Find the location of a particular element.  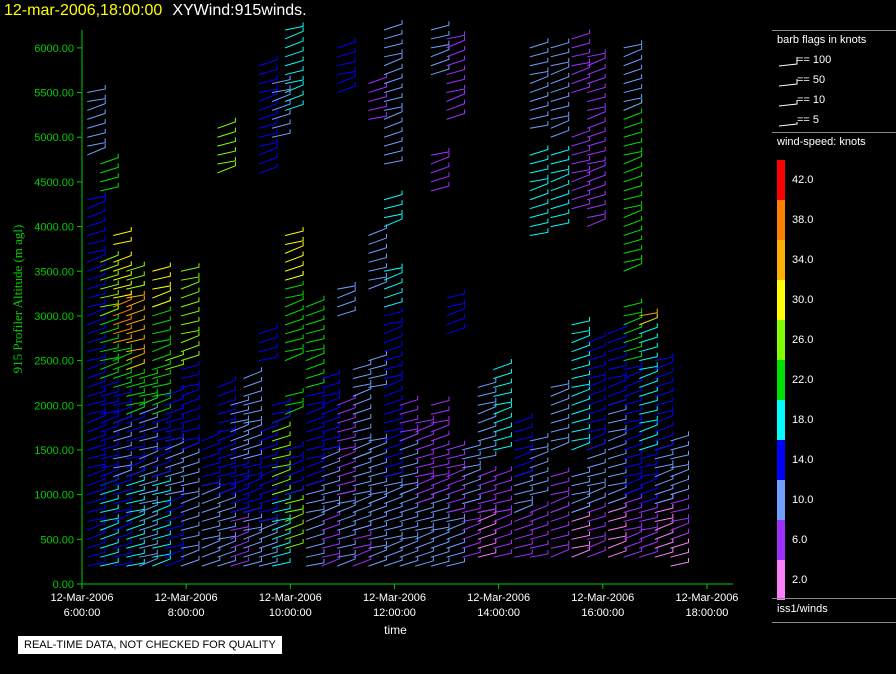

x-tick-date: 12-Mar-2006 is located at coordinates (290, 598).